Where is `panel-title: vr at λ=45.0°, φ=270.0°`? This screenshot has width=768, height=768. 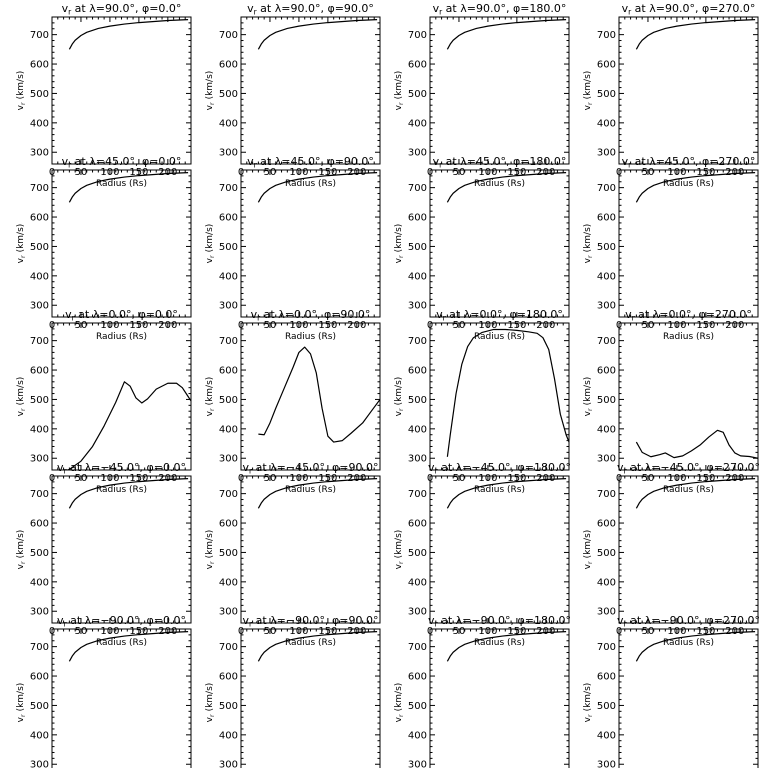 panel-title: vr at λ=45.0°, φ=270.0° is located at coordinates (689, 162).